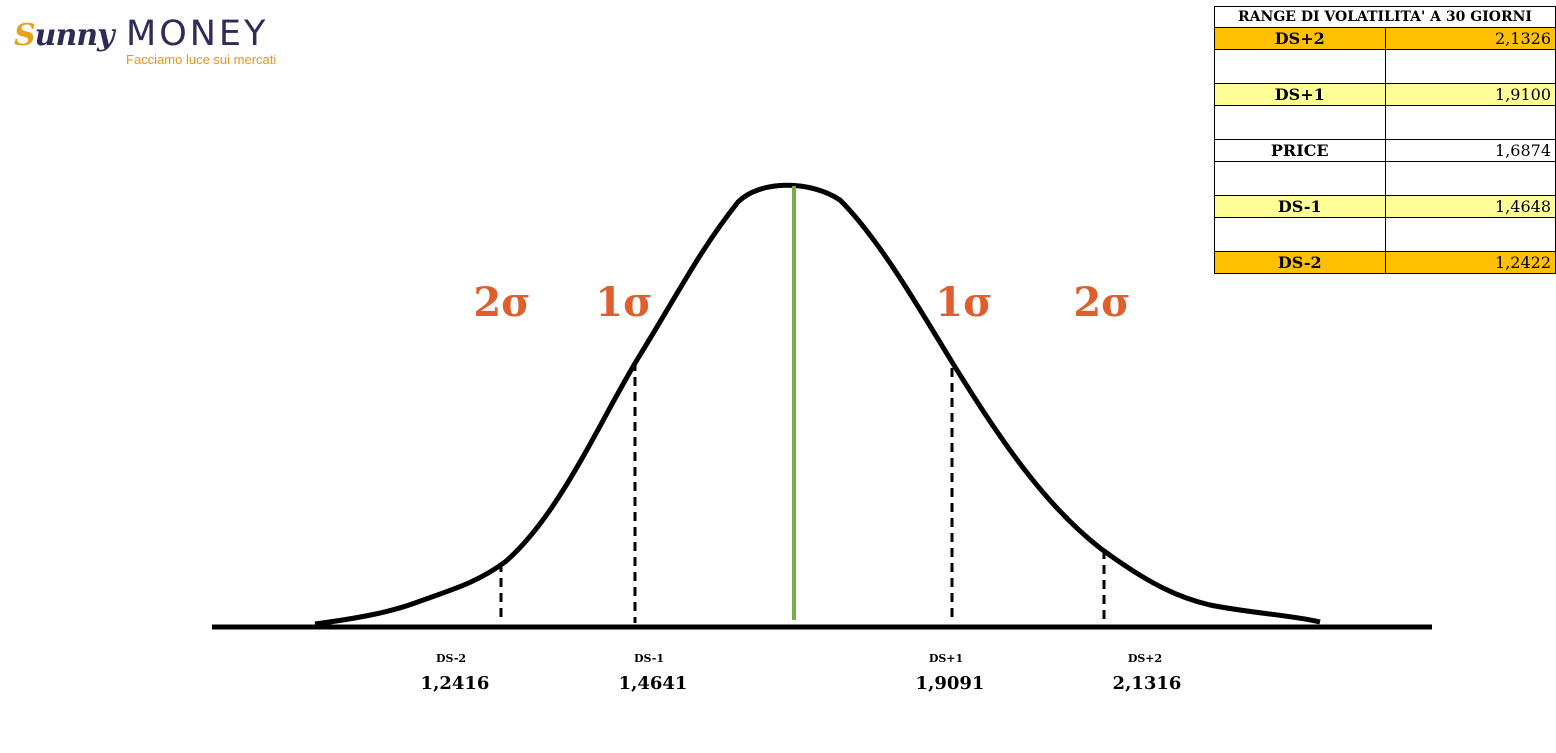 This screenshot has height=753, width=1556. What do you see at coordinates (1470, 150) in the screenshot?
I see `row-value: 1,6874` at bounding box center [1470, 150].